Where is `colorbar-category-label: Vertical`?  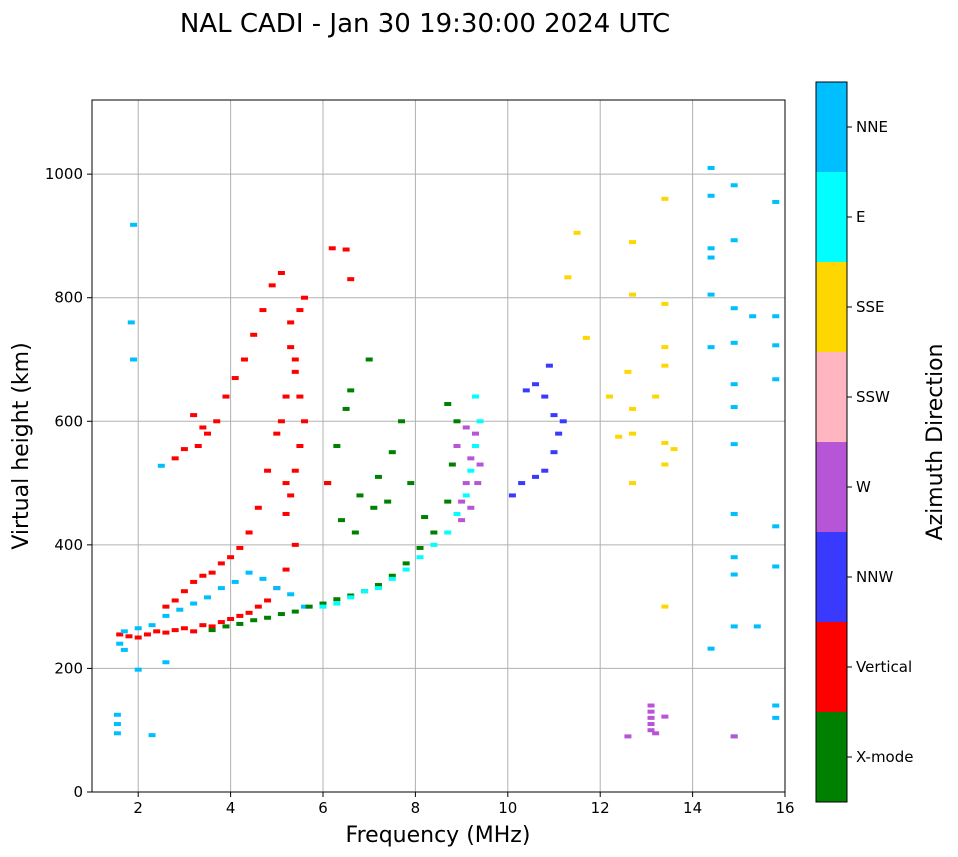 colorbar-category-label: Vertical is located at coordinates (884, 667).